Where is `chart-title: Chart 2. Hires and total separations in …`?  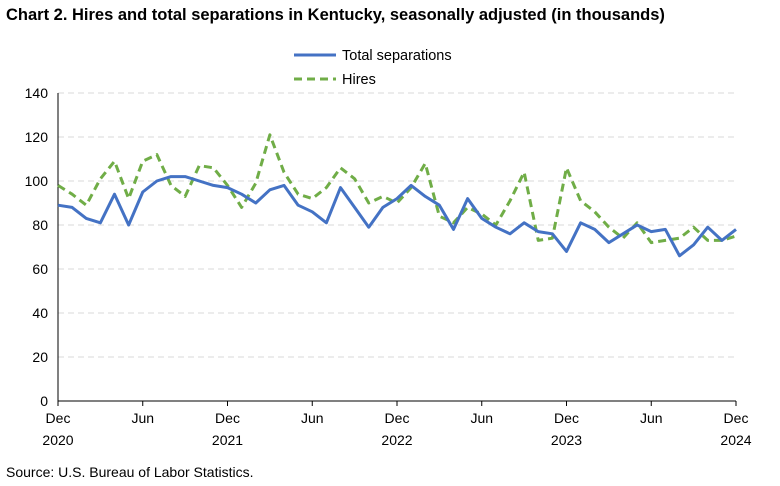 chart-title: Chart 2. Hires and total separations in … is located at coordinates (335, 15).